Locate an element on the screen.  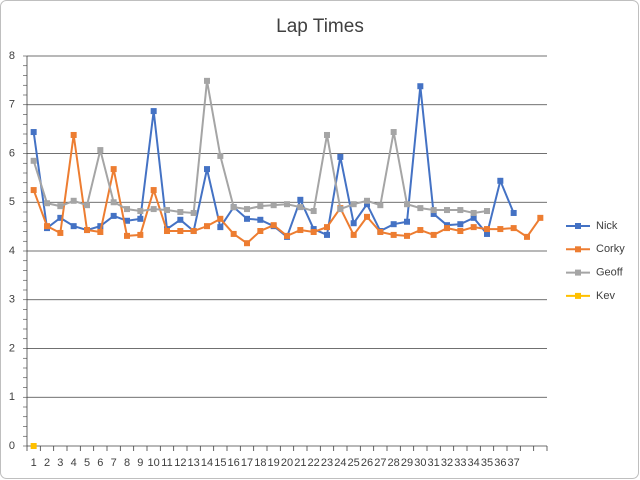
y-tick-label: 1 is located at coordinates (12, 397).